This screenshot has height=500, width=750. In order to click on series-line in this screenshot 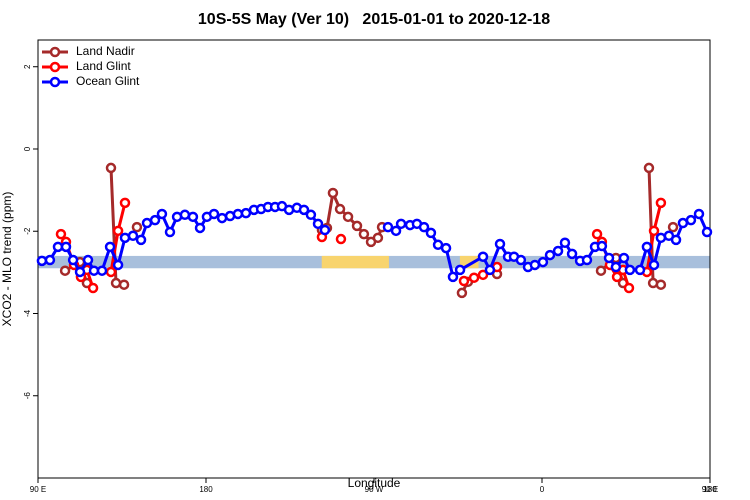, I will do `click(361, 245)`.